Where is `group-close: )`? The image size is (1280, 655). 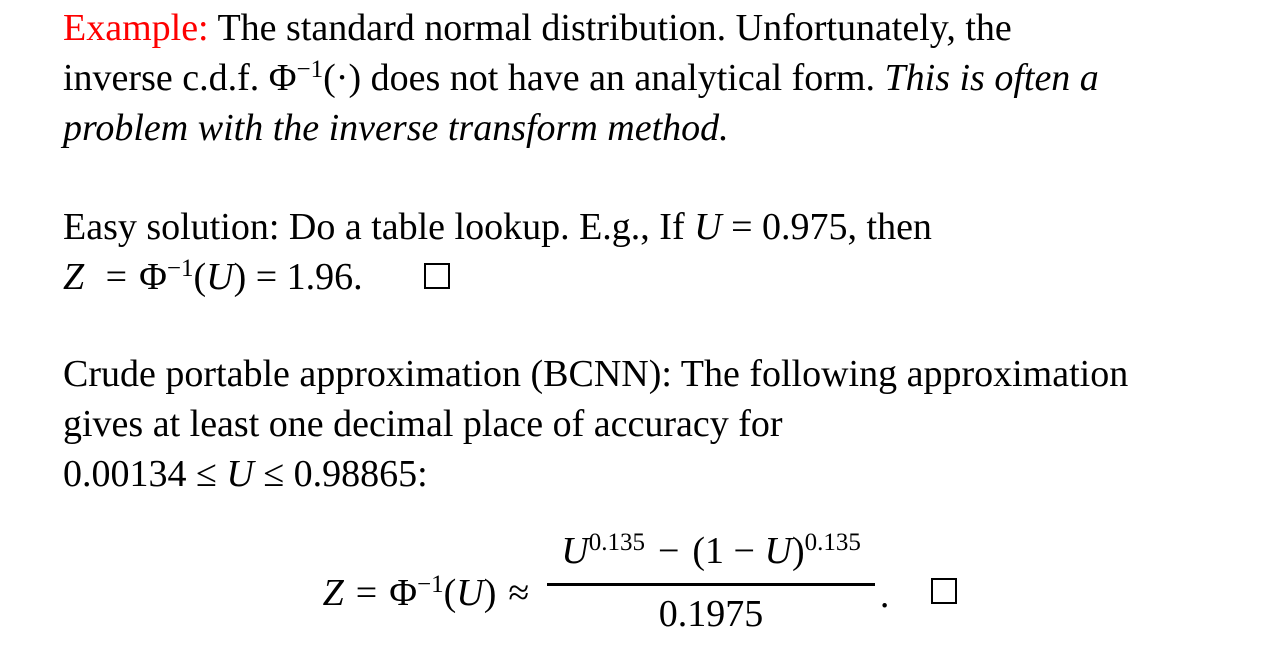
group-close: ) is located at coordinates (798, 551).